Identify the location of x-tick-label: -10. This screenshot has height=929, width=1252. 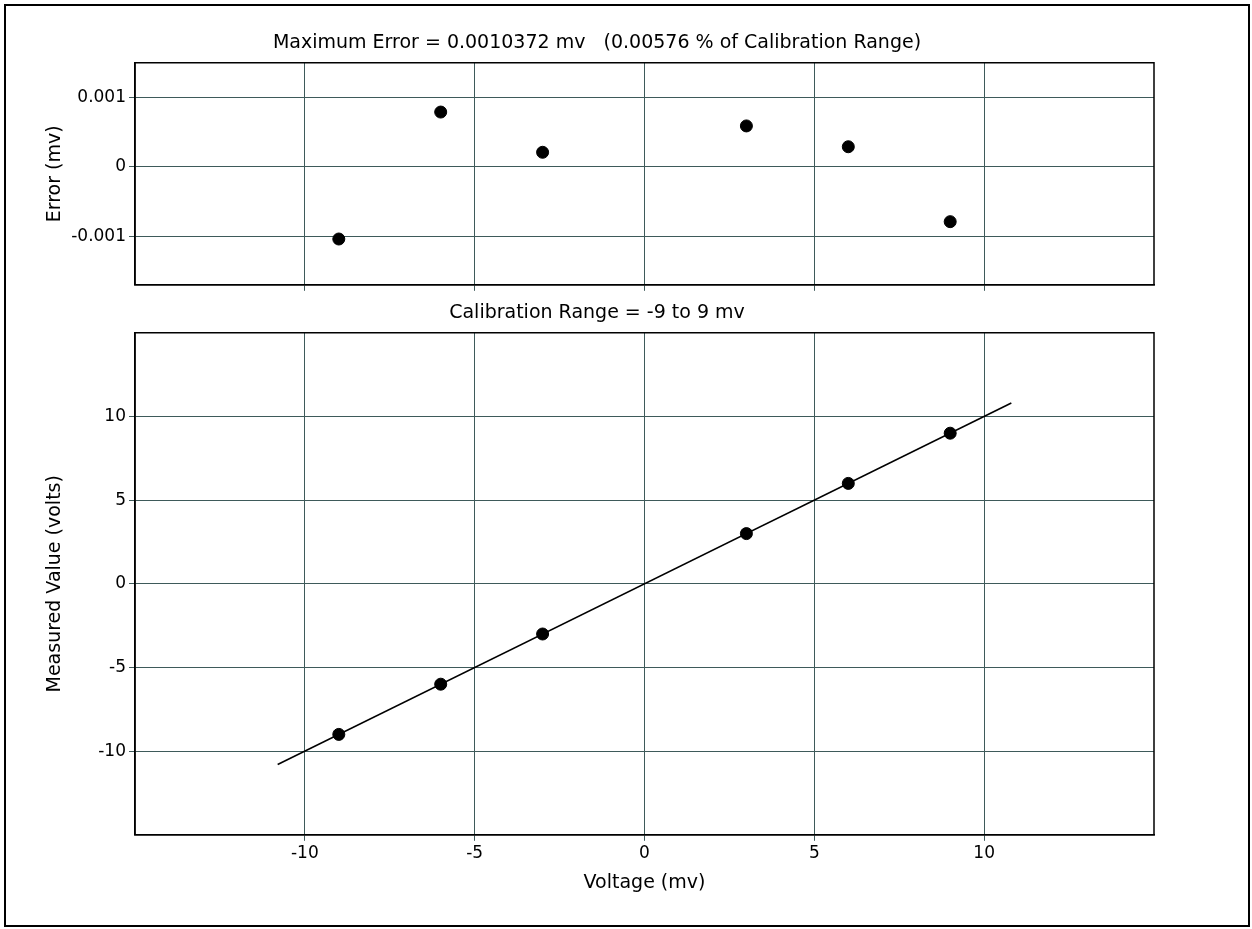
(304, 852).